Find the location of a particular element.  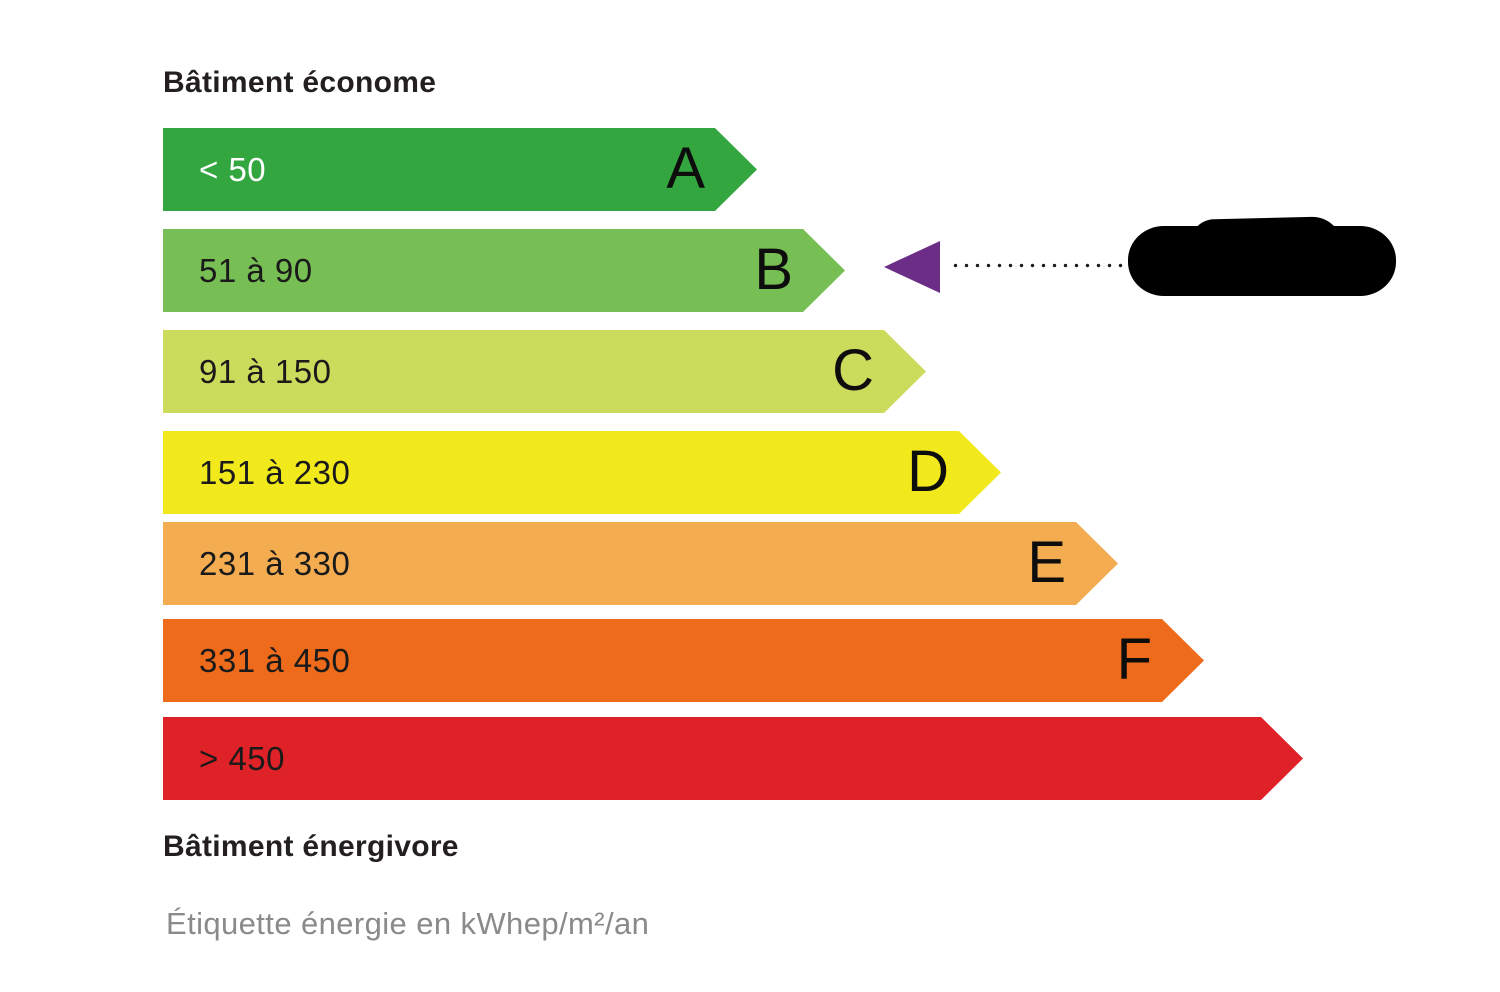

band-letter-grade: D is located at coordinates (928, 471).